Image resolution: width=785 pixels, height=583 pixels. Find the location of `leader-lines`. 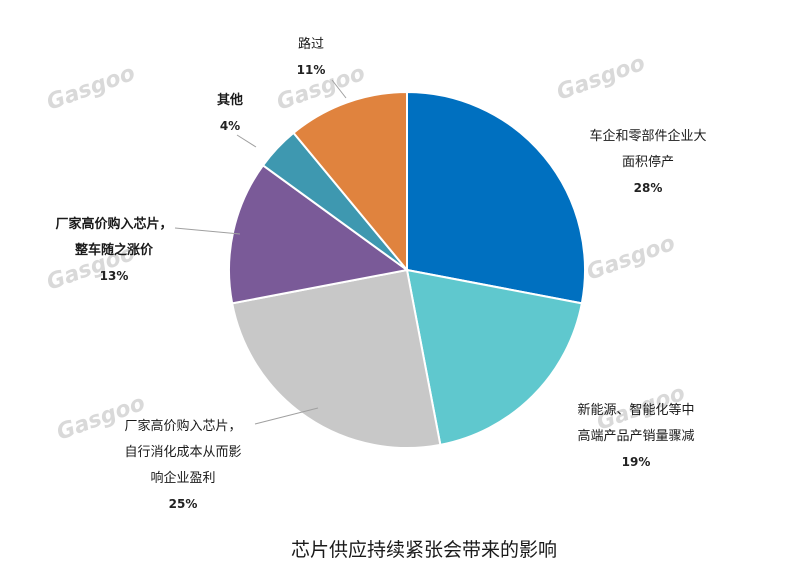

leader-lines is located at coordinates (260, 252).